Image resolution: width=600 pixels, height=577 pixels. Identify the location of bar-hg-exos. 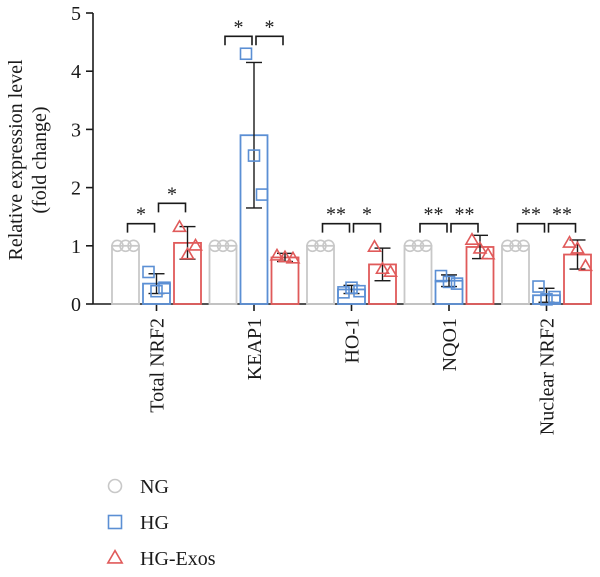
(285, 280).